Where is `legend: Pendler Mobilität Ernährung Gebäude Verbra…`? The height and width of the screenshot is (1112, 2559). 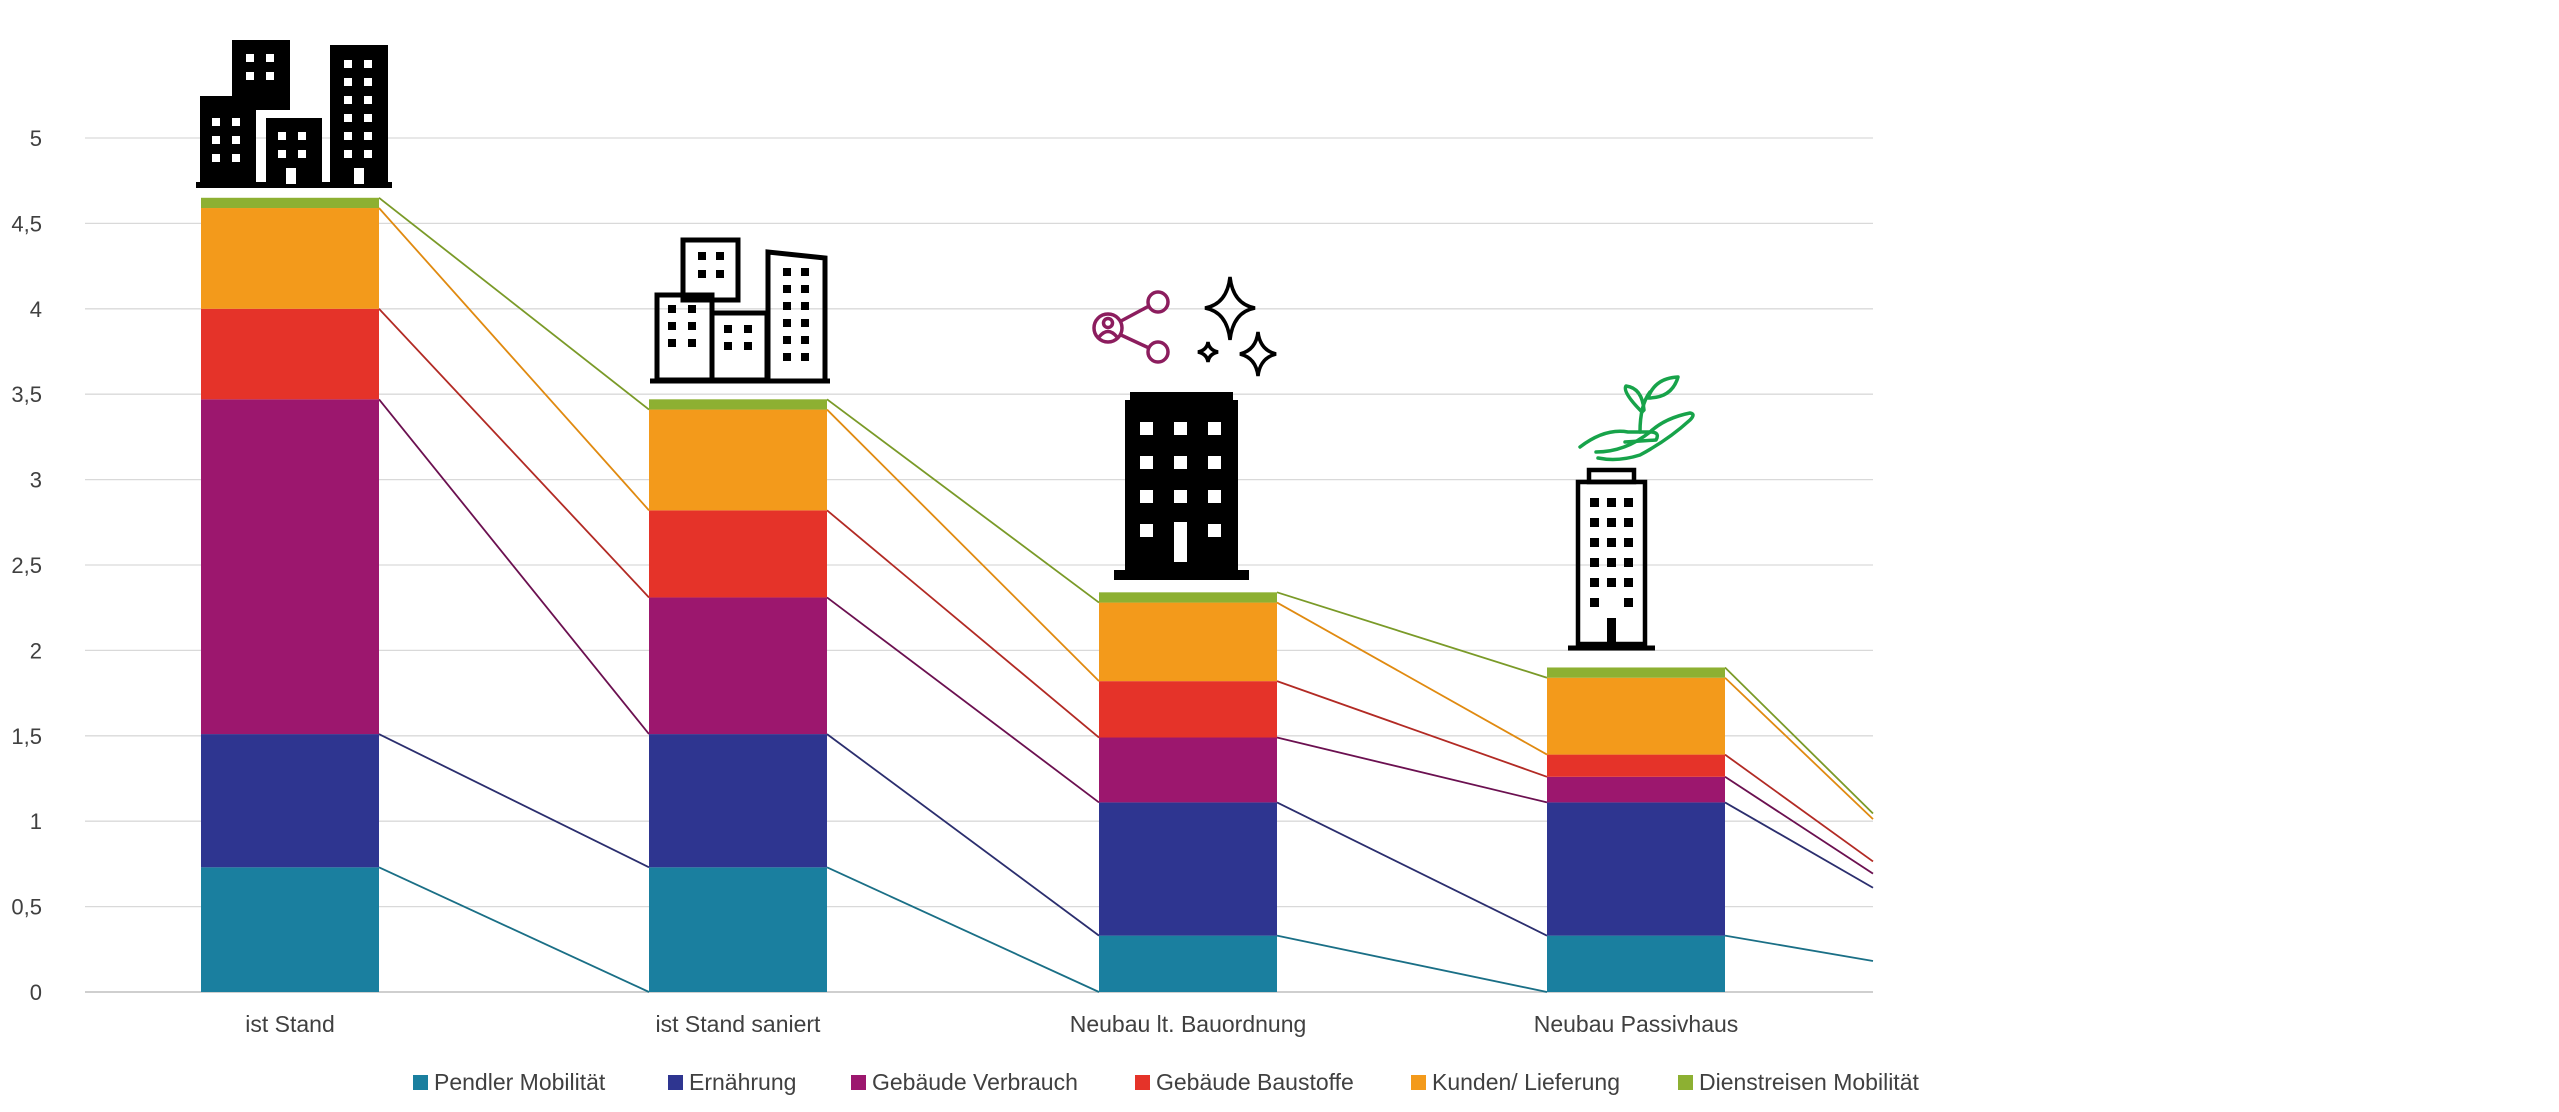
legend: Pendler Mobilität Ernährung Gebäude Verbra… is located at coordinates (1166, 1082).